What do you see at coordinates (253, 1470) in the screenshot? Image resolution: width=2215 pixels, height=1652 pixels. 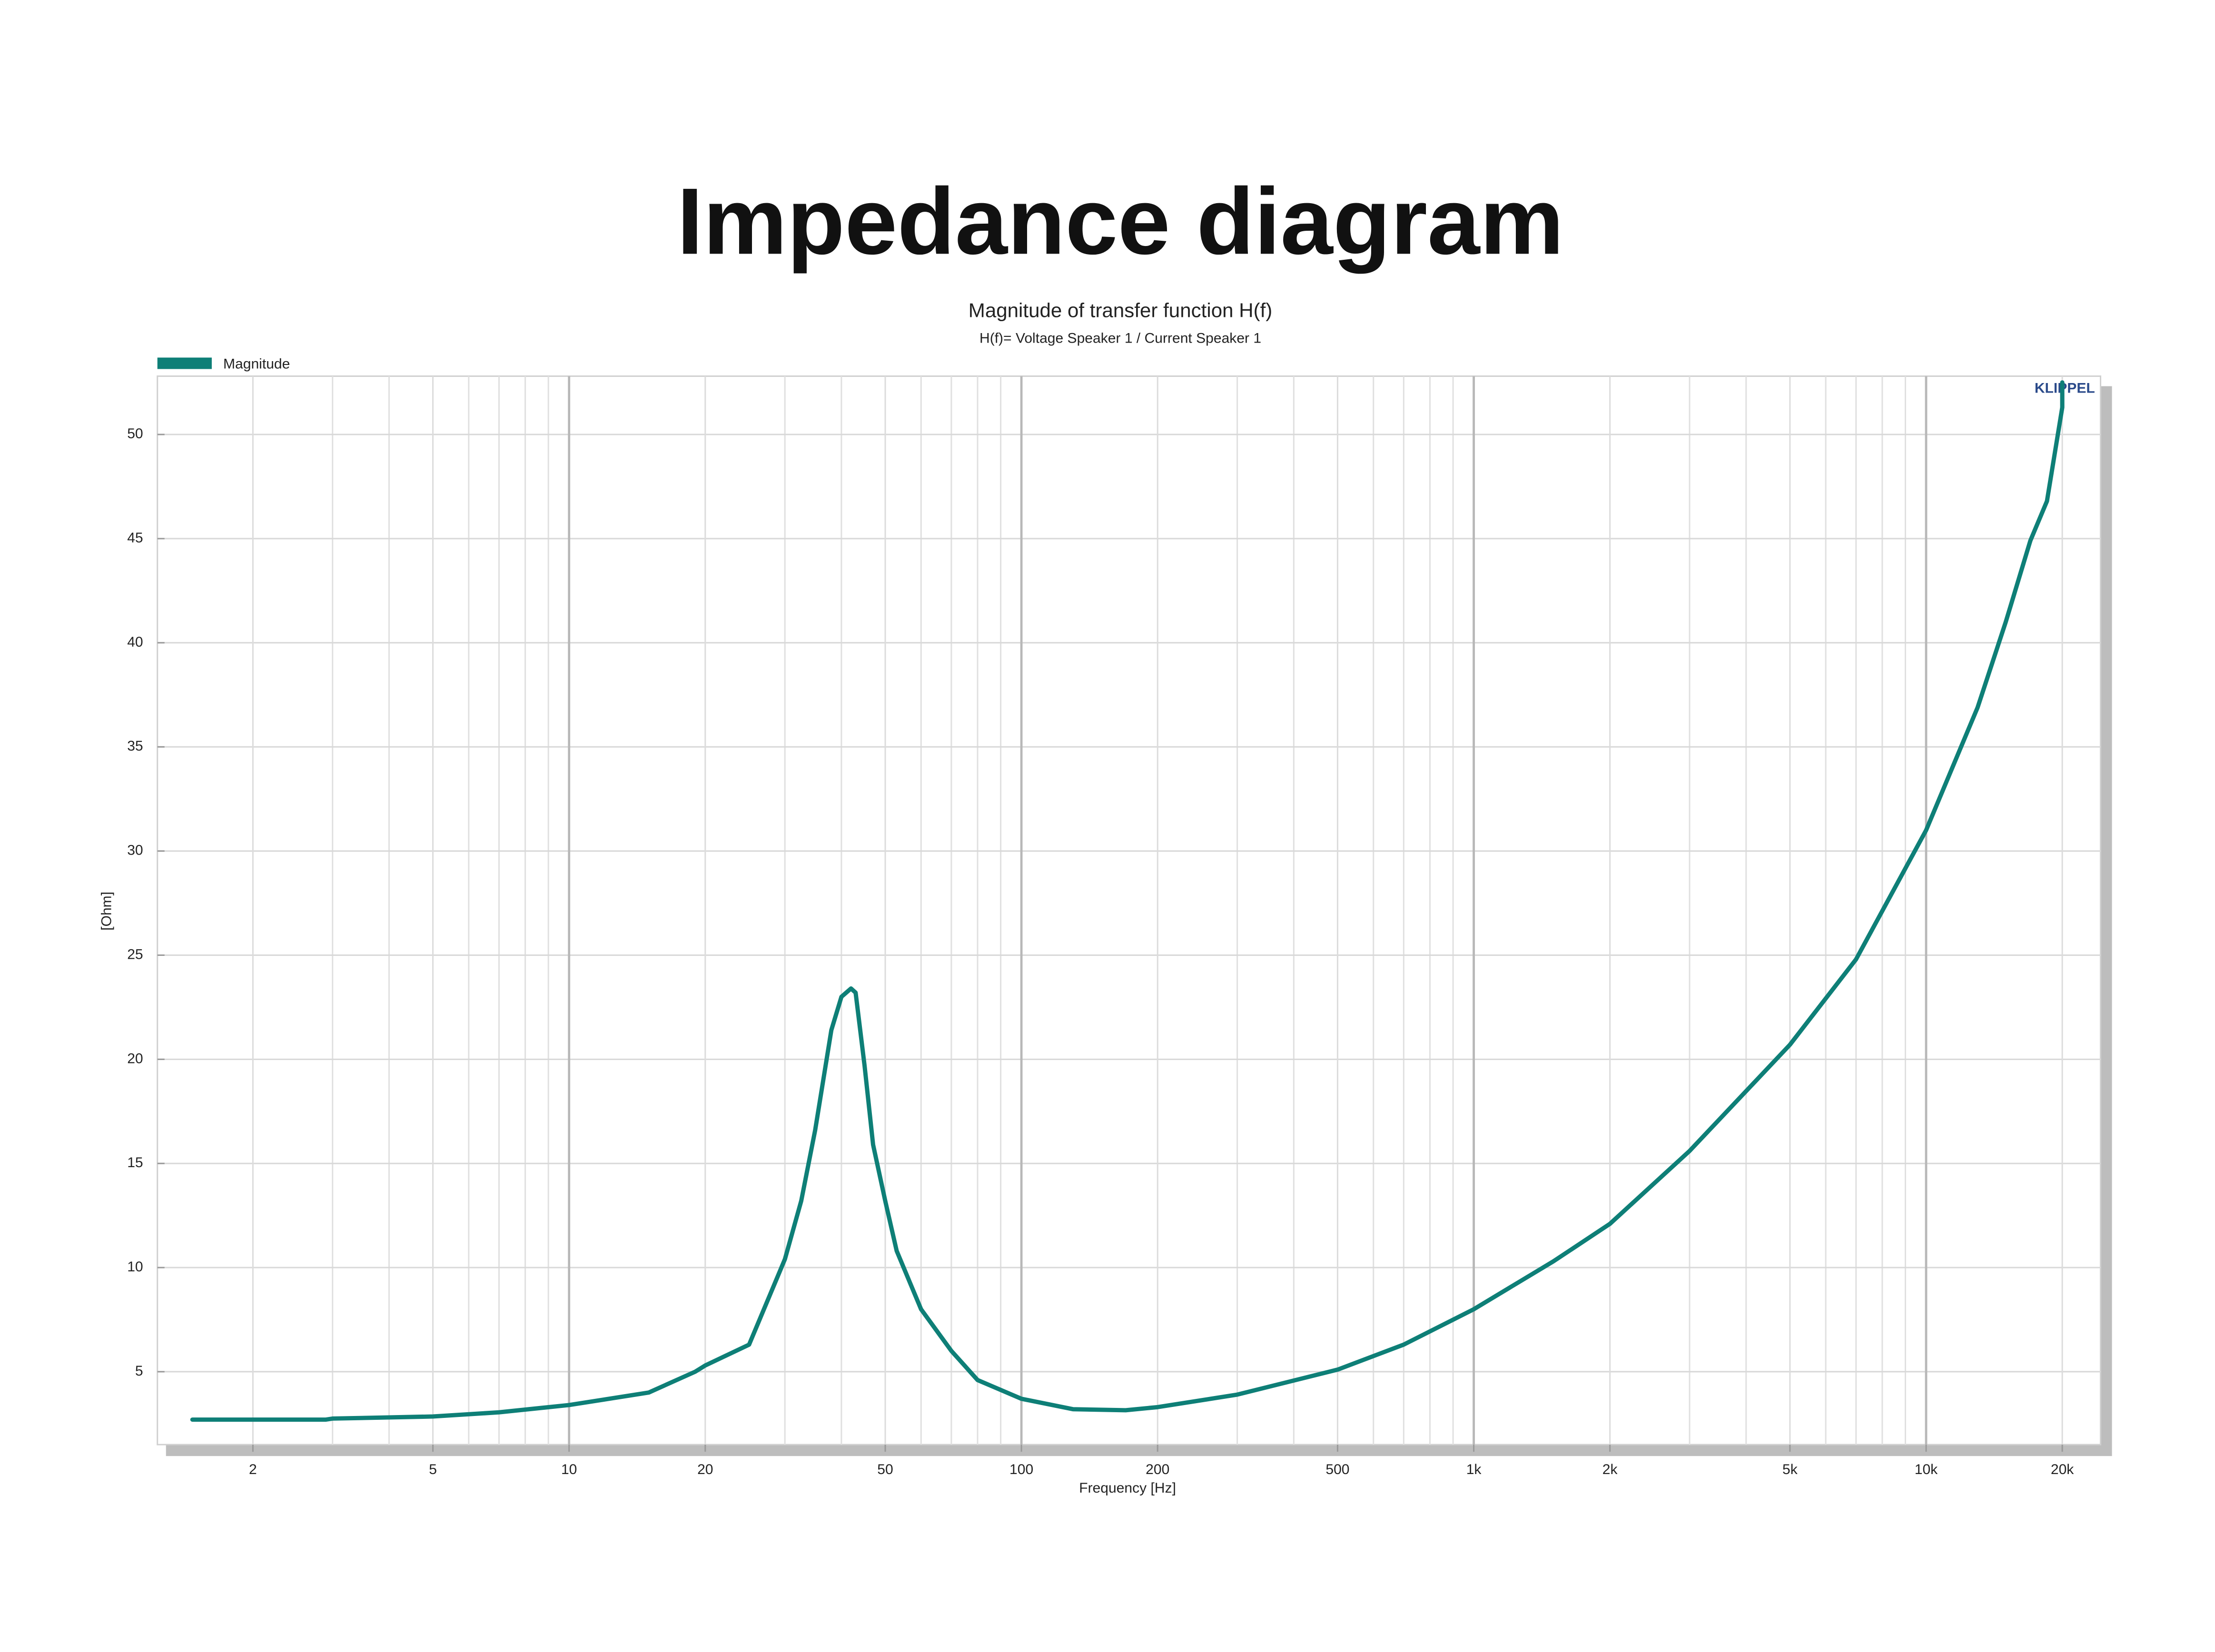 I see `x-tick-label: 2` at bounding box center [253, 1470].